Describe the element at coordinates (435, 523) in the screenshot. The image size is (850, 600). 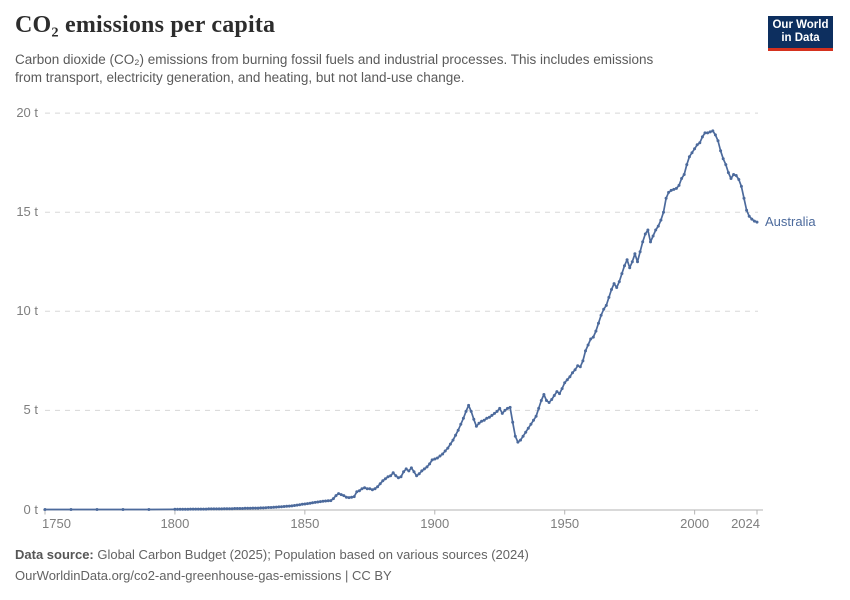
I see `x-axis-tick-1900: 1900` at that location.